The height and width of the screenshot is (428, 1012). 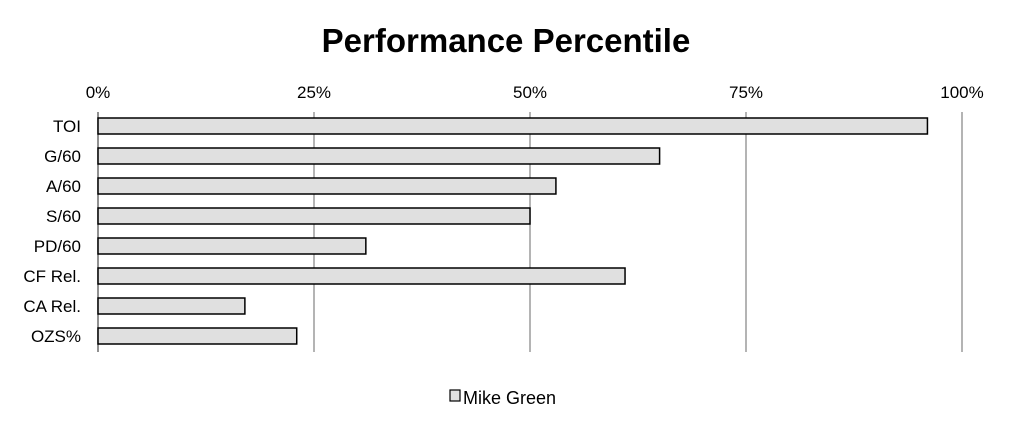 I want to click on chart-title: Performance Percentile, so click(x=506, y=40).